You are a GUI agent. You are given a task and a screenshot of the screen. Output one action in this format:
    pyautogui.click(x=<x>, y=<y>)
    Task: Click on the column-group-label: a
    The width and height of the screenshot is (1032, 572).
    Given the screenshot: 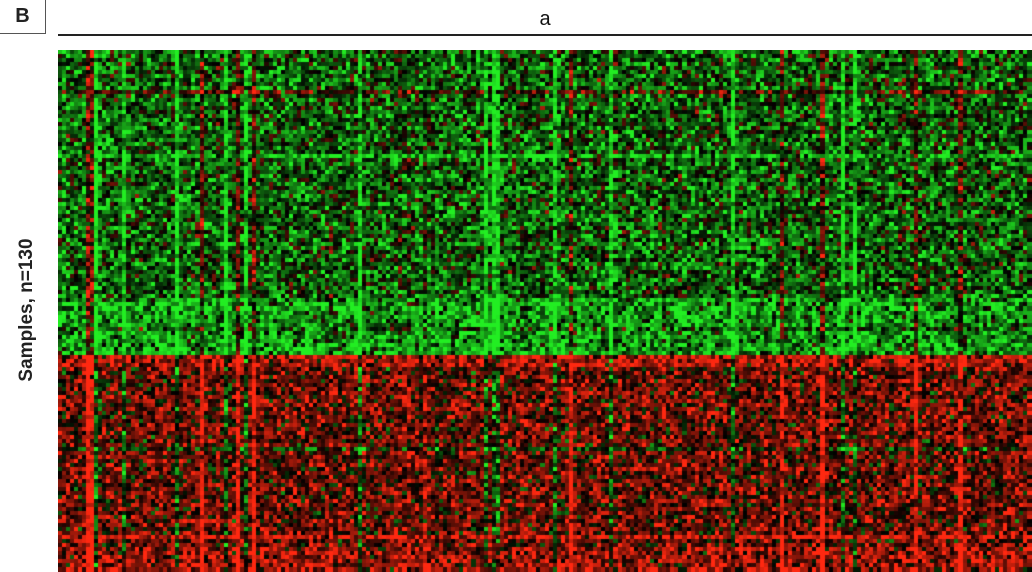 What is the action you would take?
    pyautogui.click(x=545, y=19)
    